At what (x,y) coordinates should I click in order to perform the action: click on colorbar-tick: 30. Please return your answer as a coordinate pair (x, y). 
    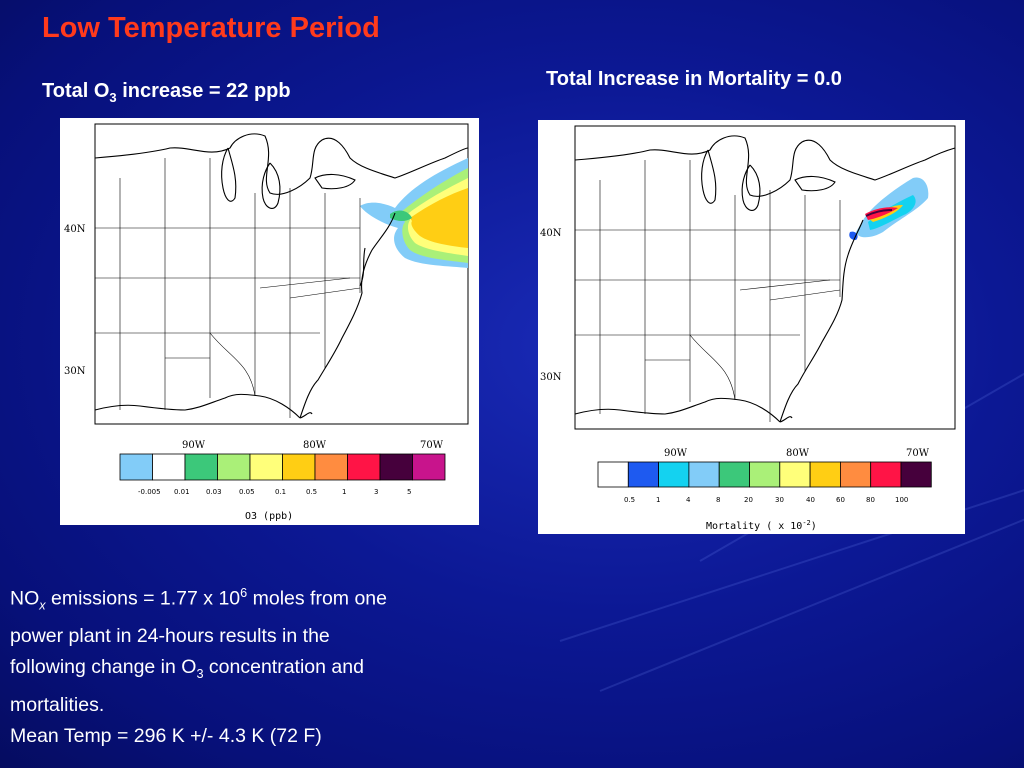
    Looking at the image, I should click on (779, 500).